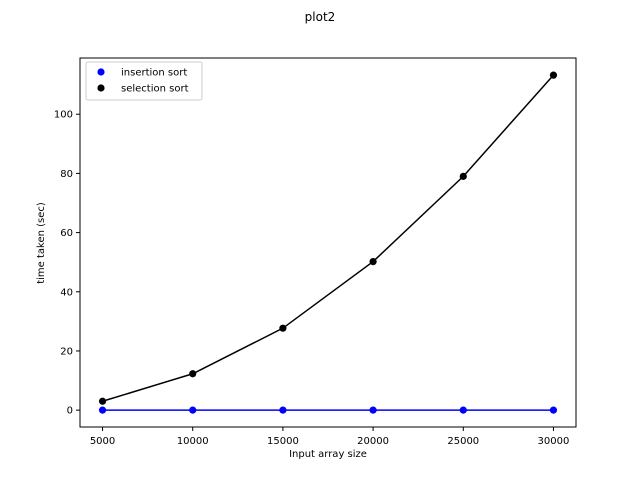  Describe the element at coordinates (66, 292) in the screenshot. I see `y-tick-label-2: 40` at that location.